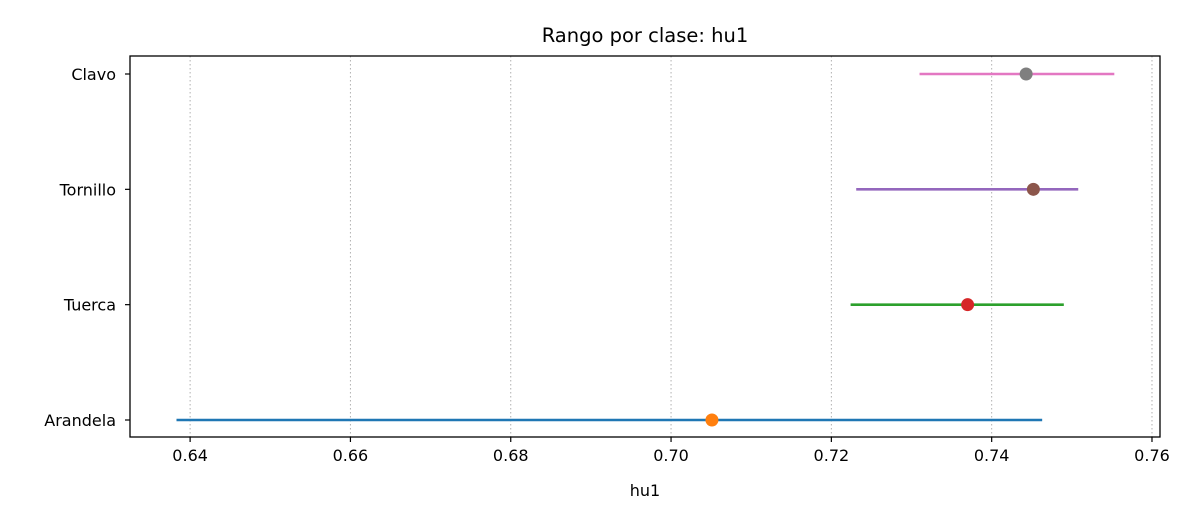  I want to click on y-tick-label: Arandela, so click(80, 420).